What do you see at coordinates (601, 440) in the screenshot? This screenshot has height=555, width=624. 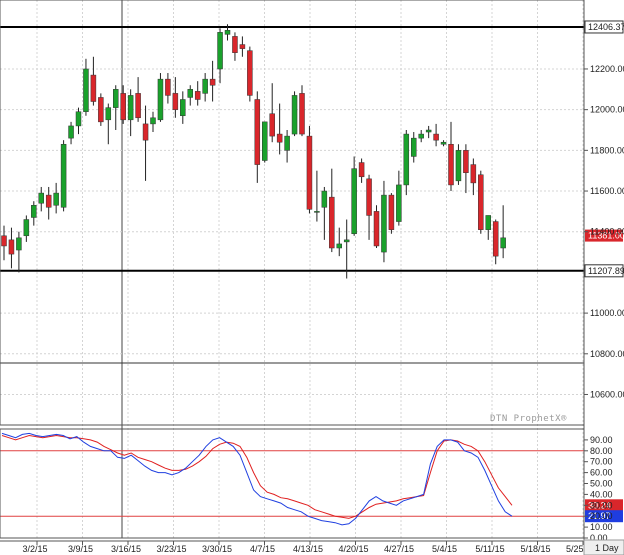 I see `osc-tick-label: 90.00` at bounding box center [601, 440].